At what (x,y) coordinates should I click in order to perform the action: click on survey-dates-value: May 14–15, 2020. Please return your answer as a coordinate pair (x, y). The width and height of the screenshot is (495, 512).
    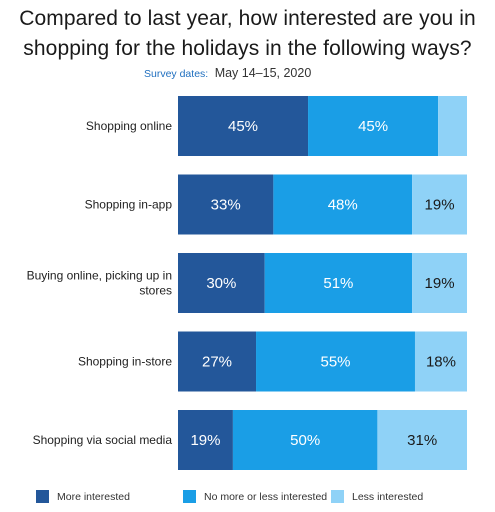
    Looking at the image, I should click on (263, 73).